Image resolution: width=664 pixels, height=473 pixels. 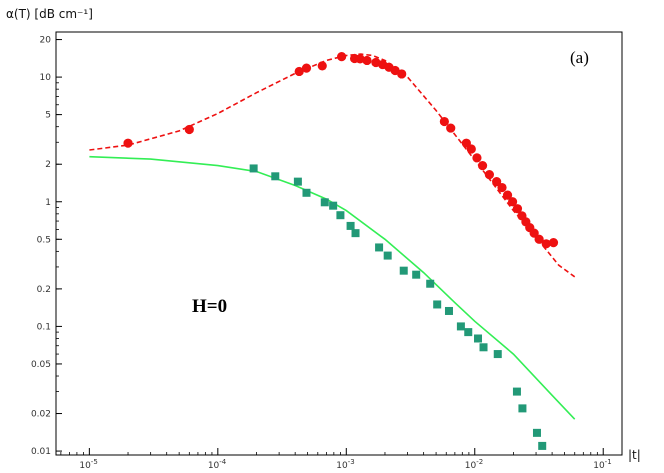 I want to click on y-tick-label: 20, so click(x=46, y=41).